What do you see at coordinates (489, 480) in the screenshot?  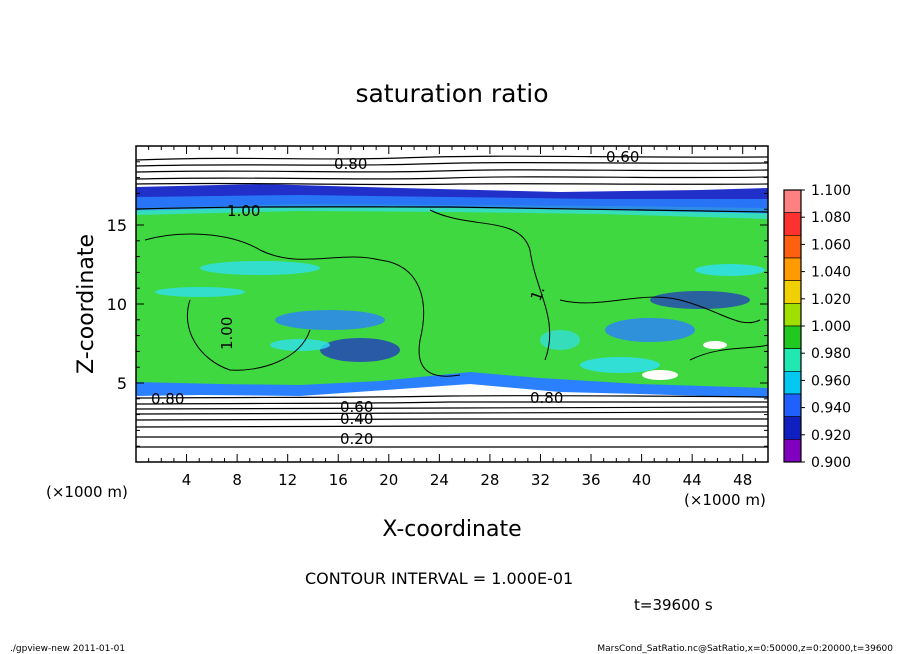 I see `x-tick-label: 28` at bounding box center [489, 480].